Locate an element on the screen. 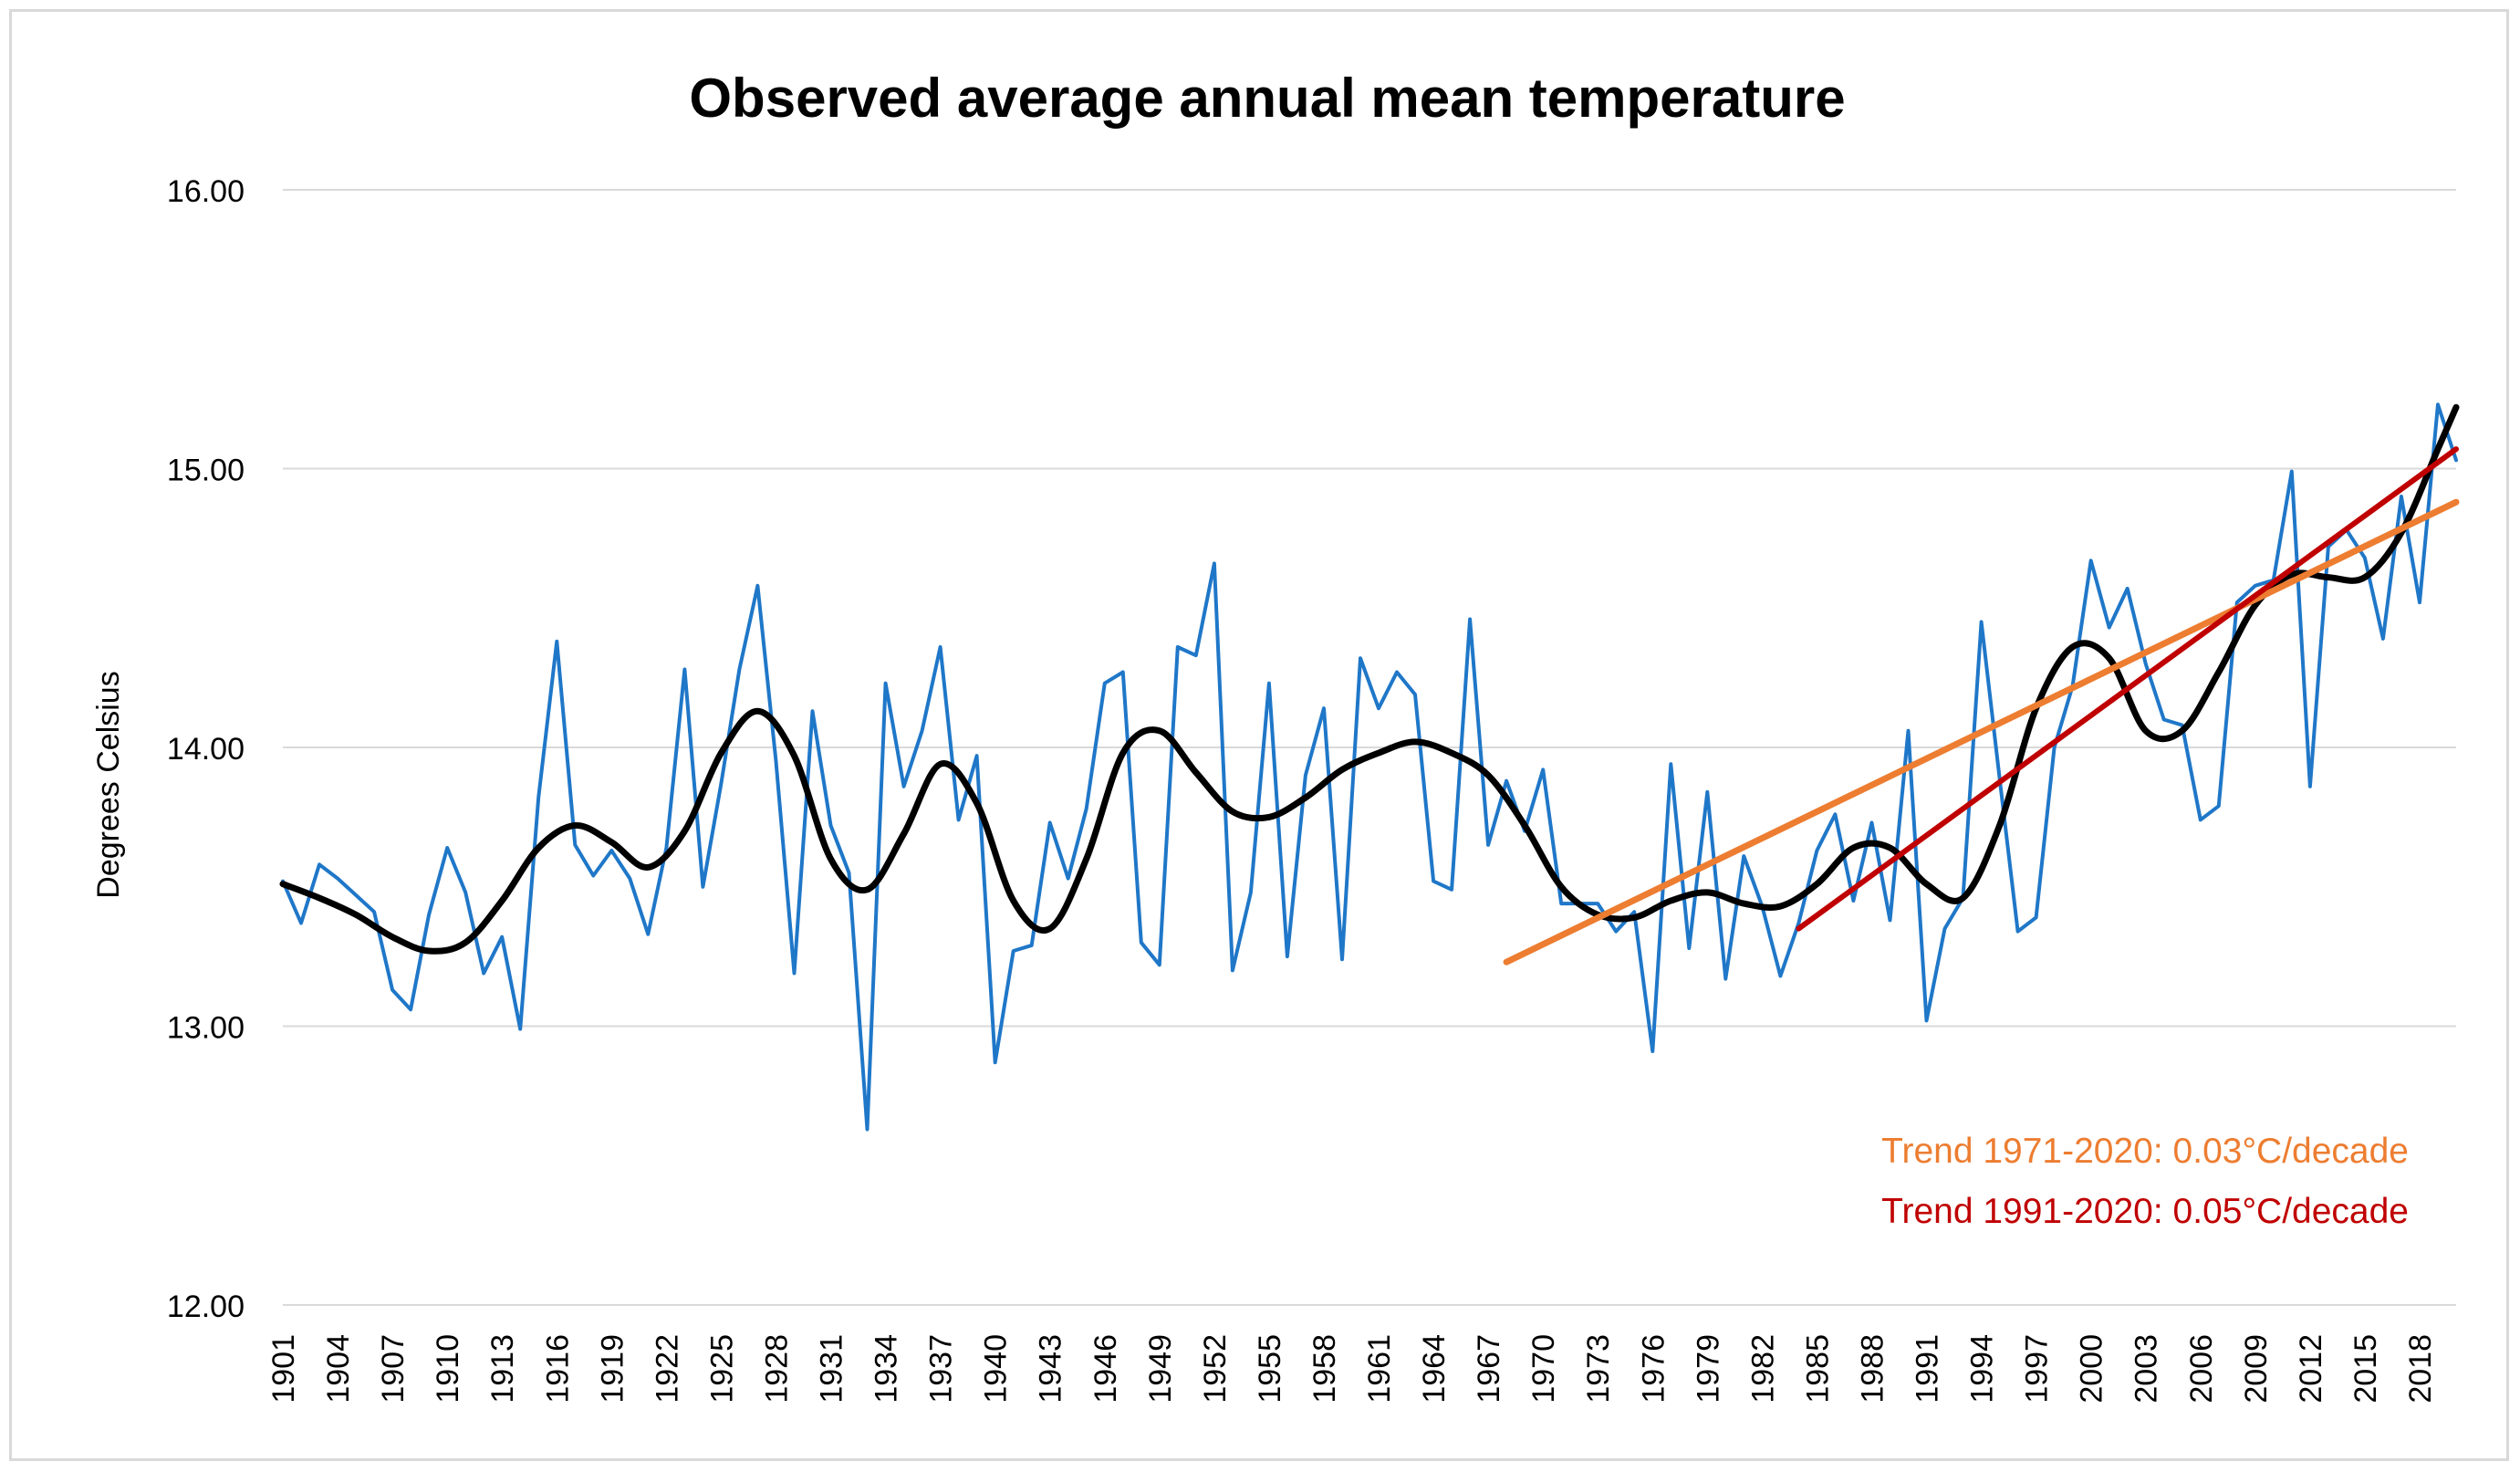 Image resolution: width=2520 pixels, height=1472 pixels. x-tick-label: 1904 is located at coordinates (338, 1369).